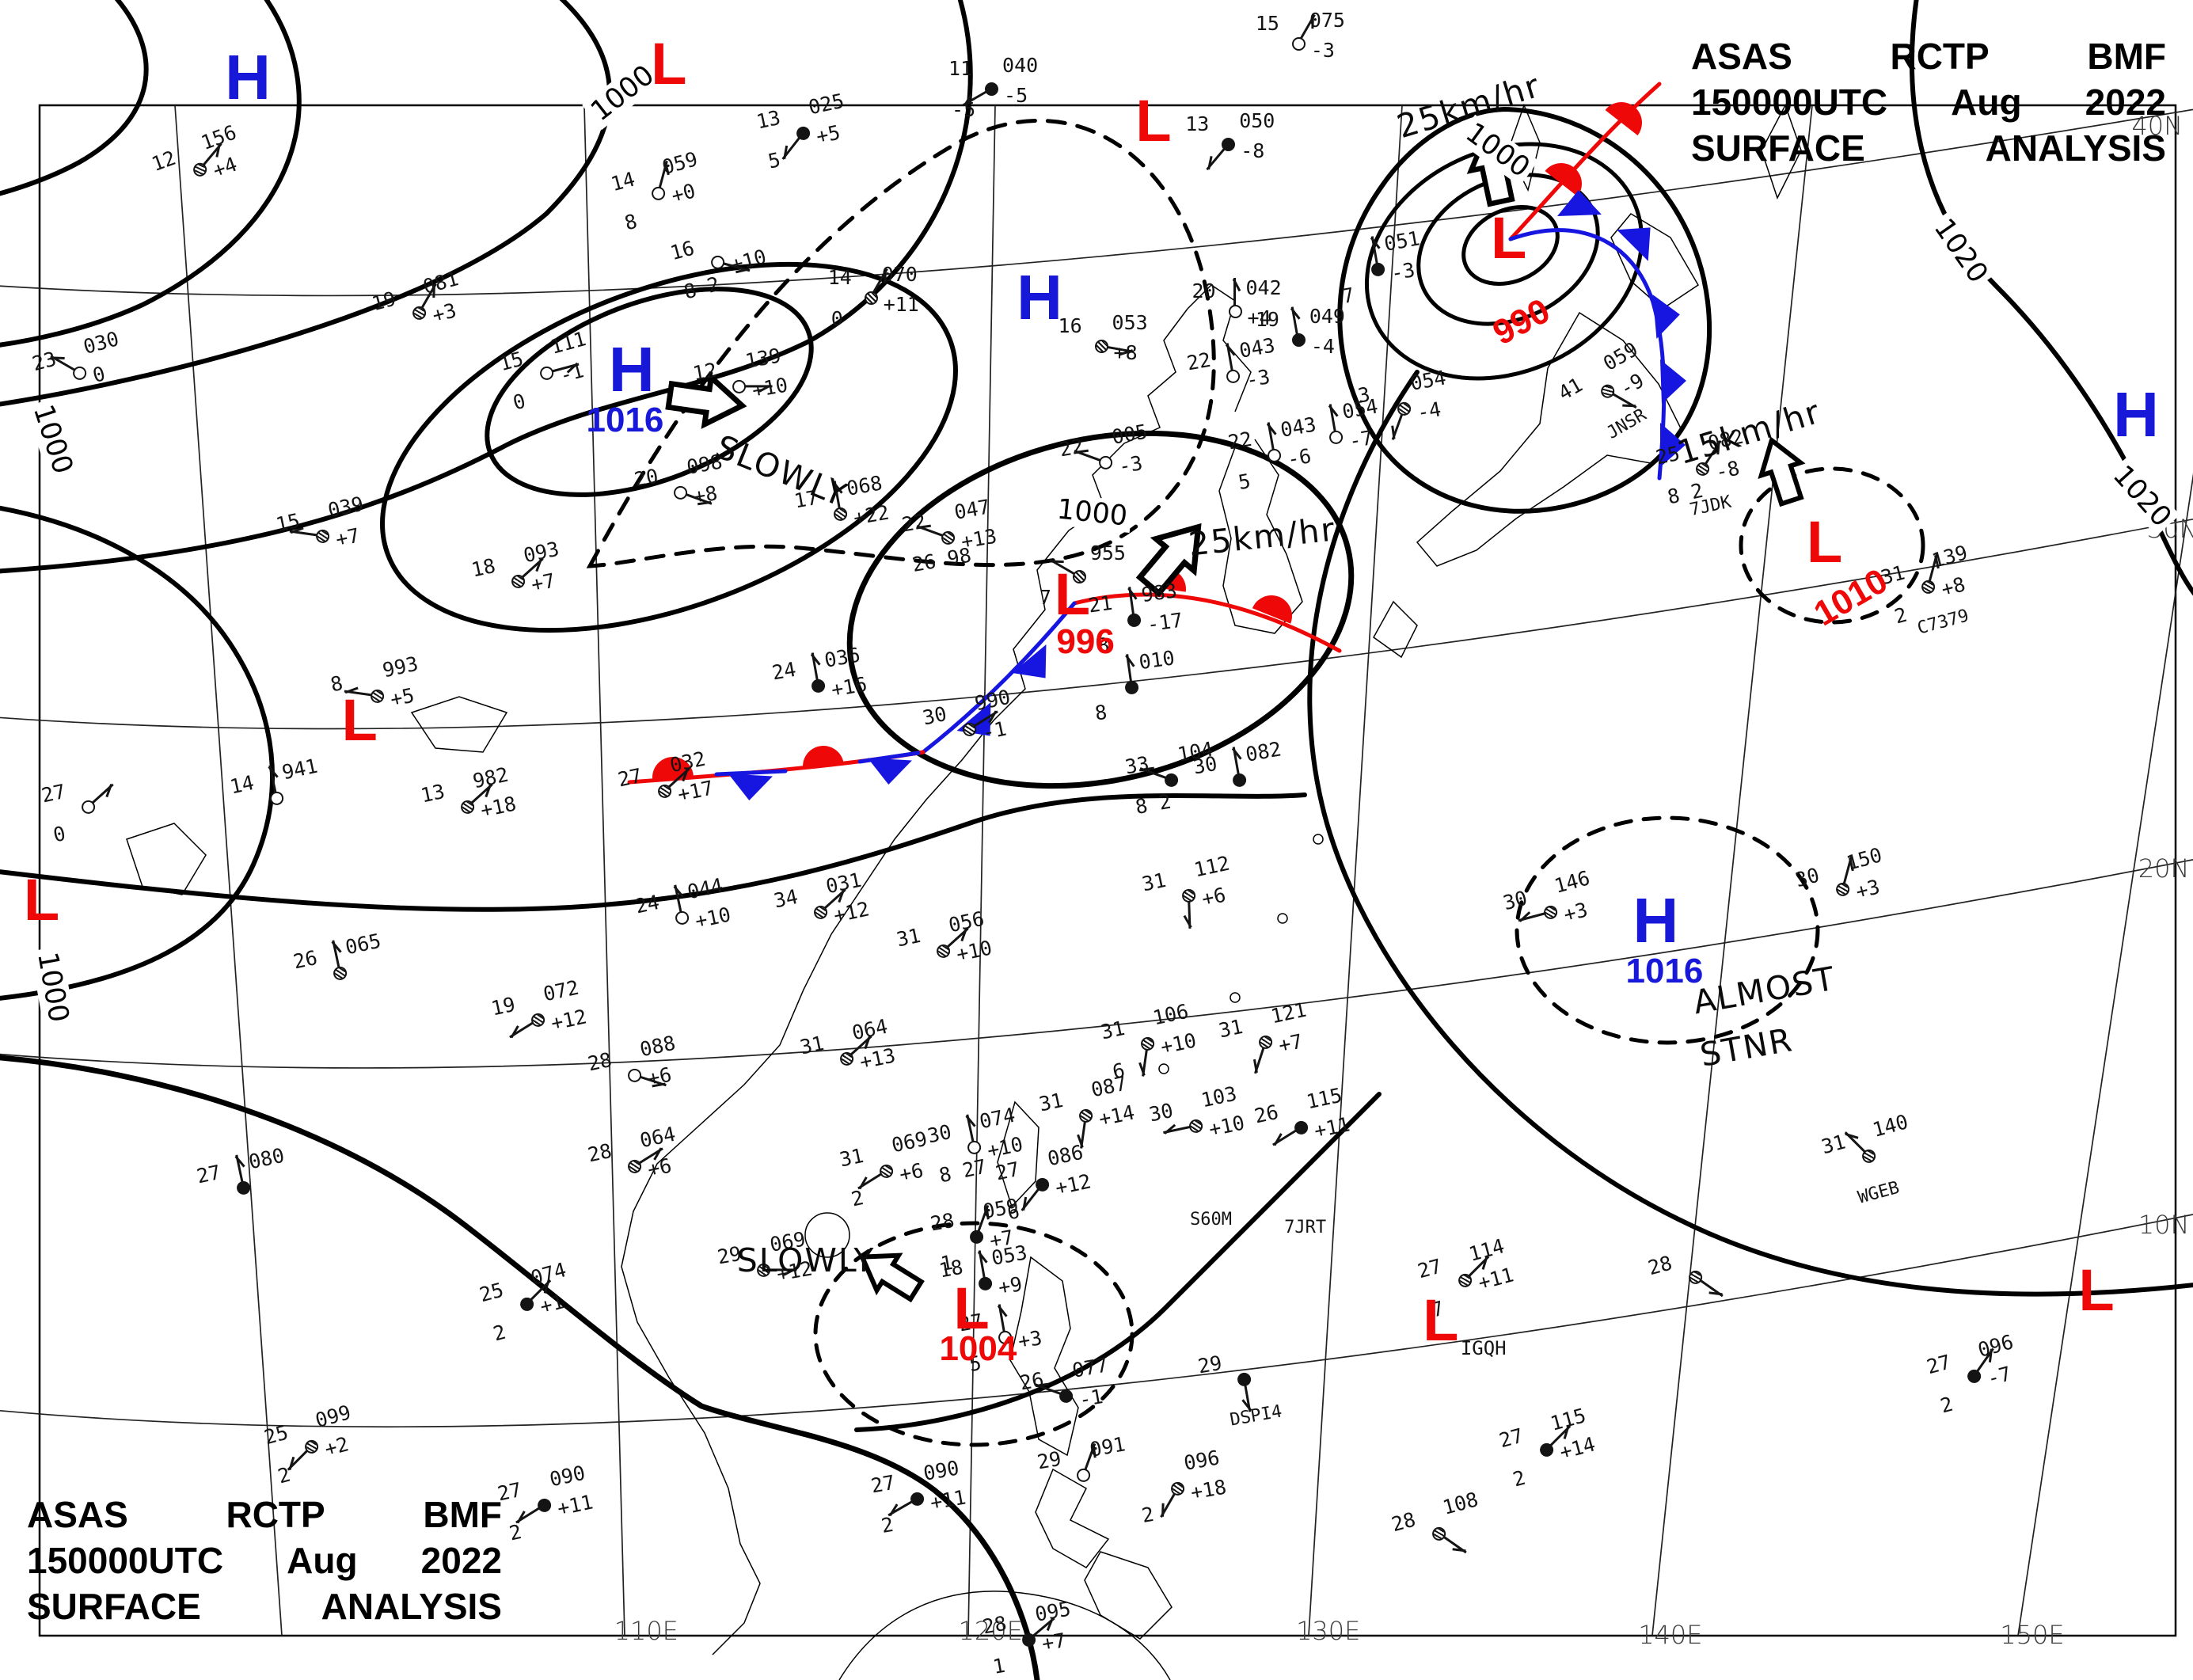  What do you see at coordinates (625, 419) in the screenshot?
I see `pressure-value: 1016` at bounding box center [625, 419].